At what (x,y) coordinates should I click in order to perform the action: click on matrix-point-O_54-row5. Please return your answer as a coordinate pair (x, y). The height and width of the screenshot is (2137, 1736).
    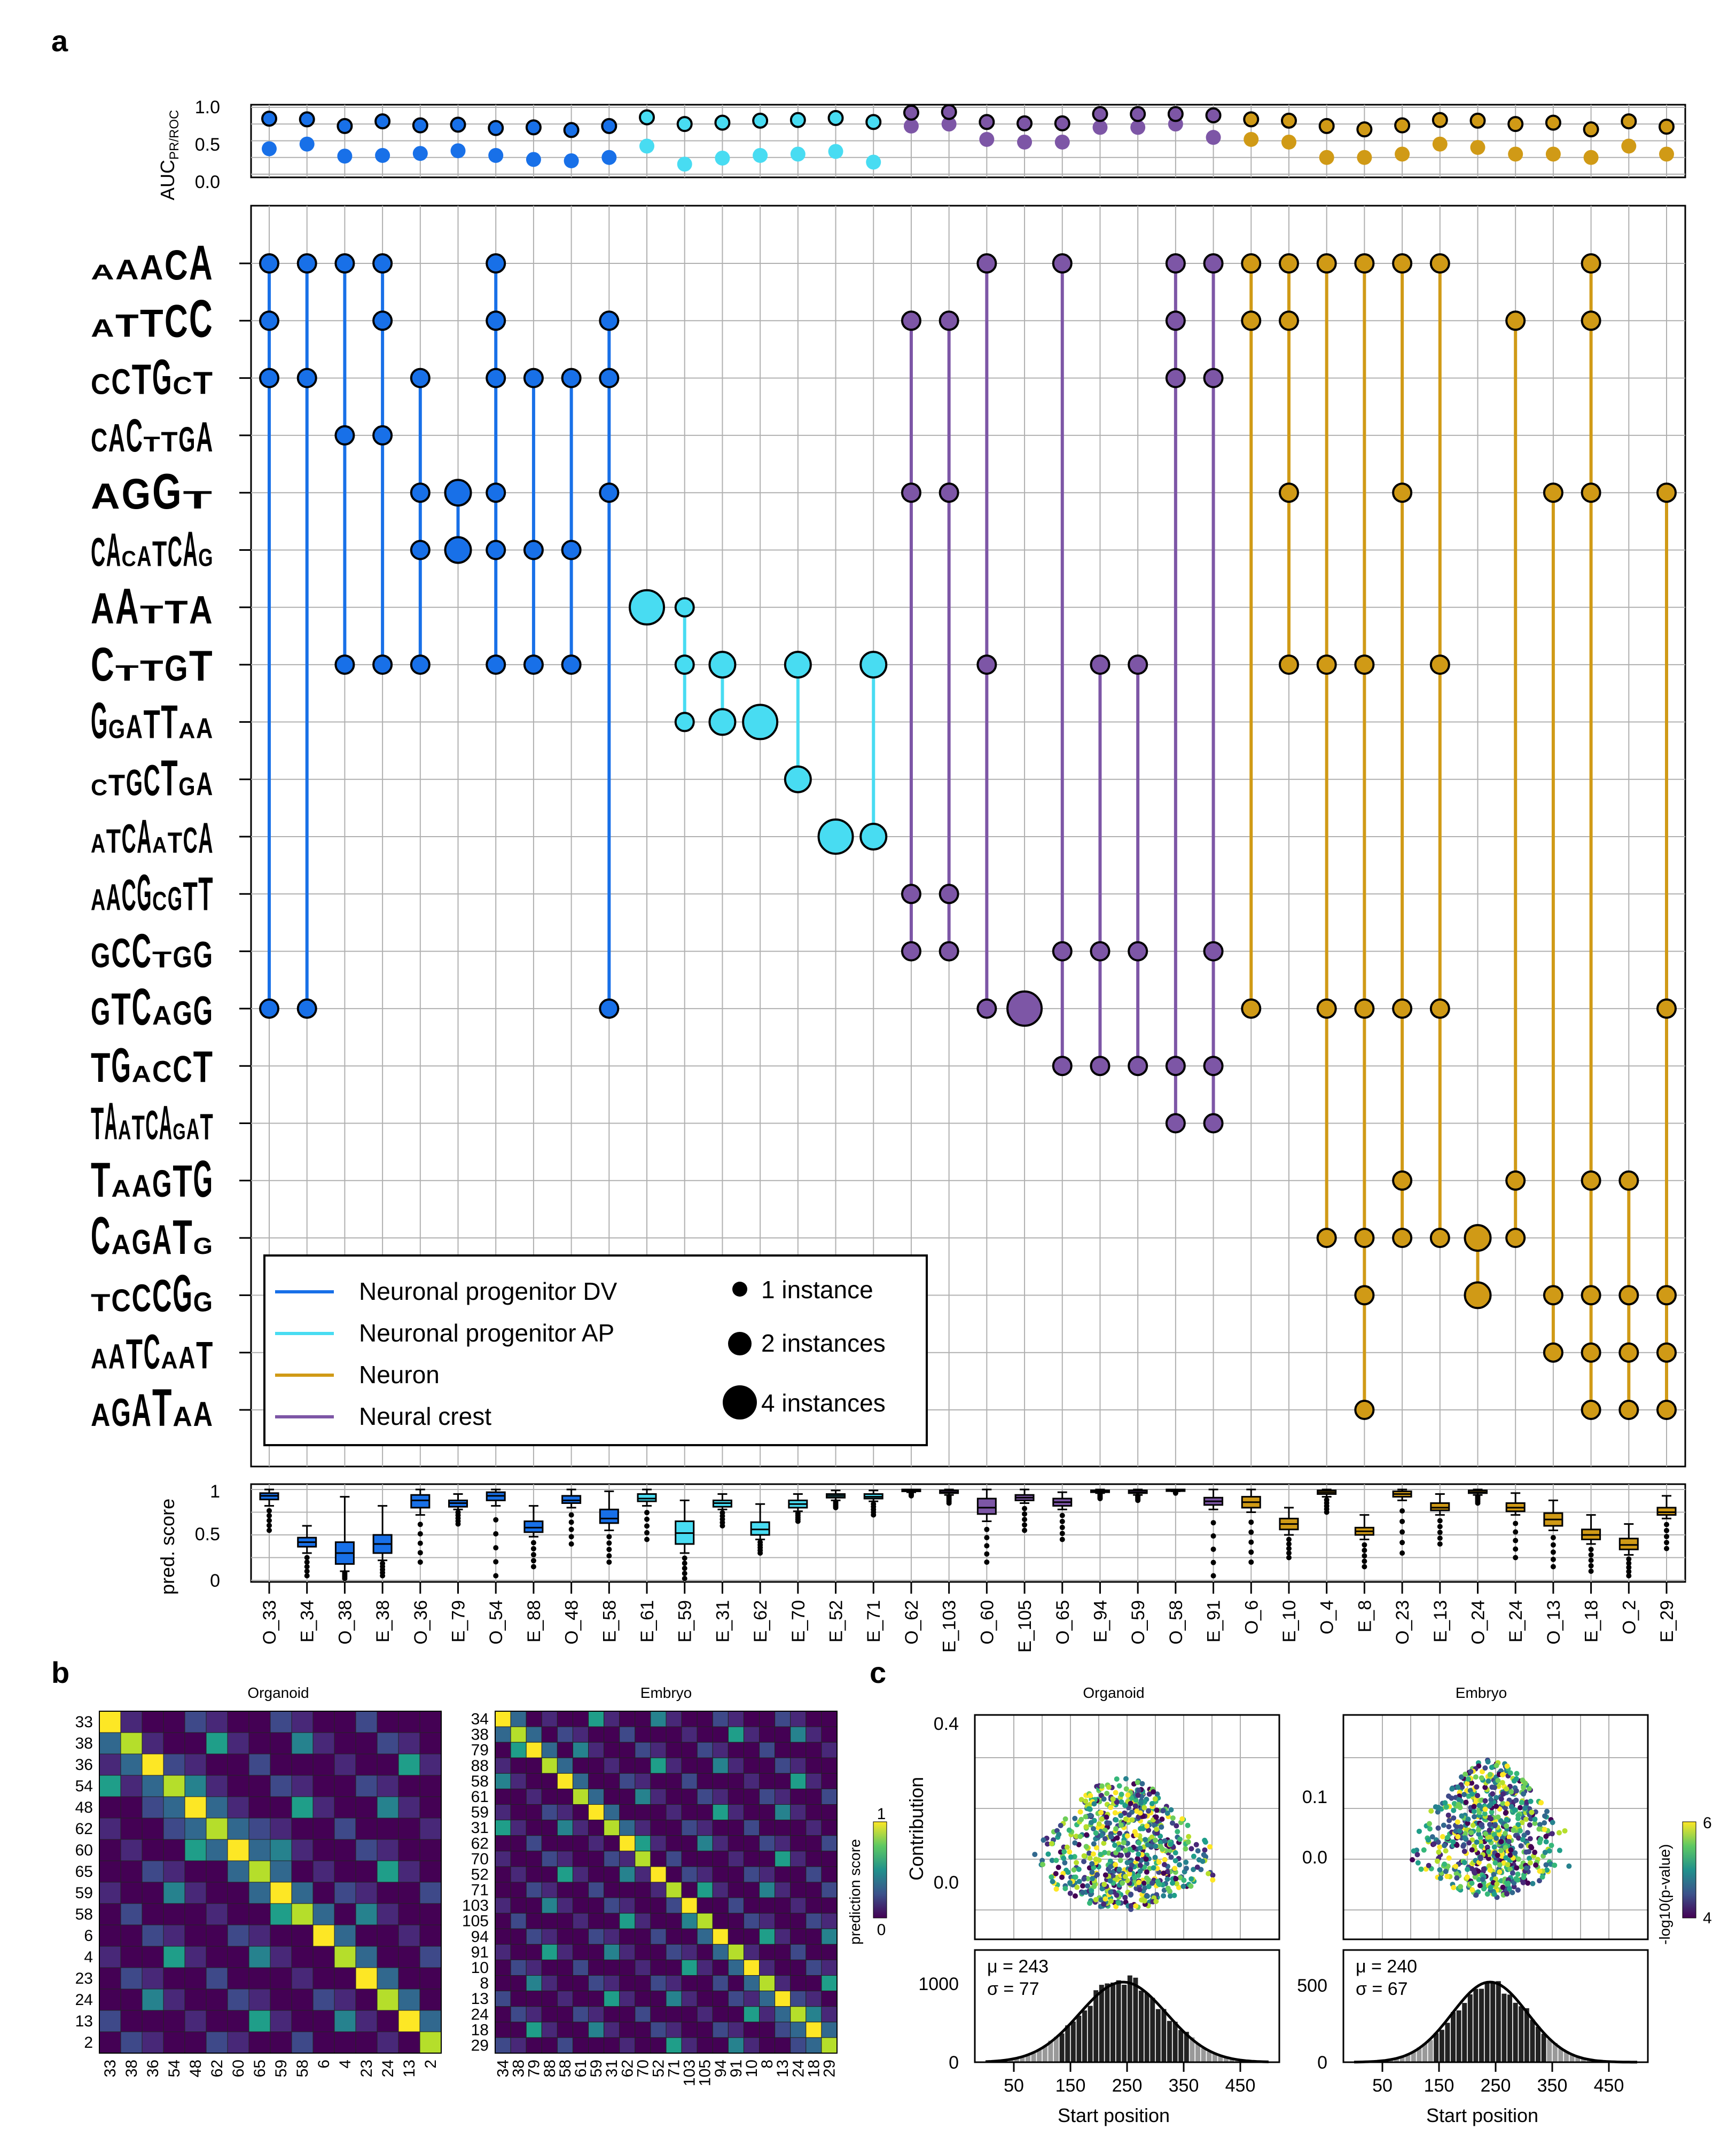
    Looking at the image, I should click on (496, 550).